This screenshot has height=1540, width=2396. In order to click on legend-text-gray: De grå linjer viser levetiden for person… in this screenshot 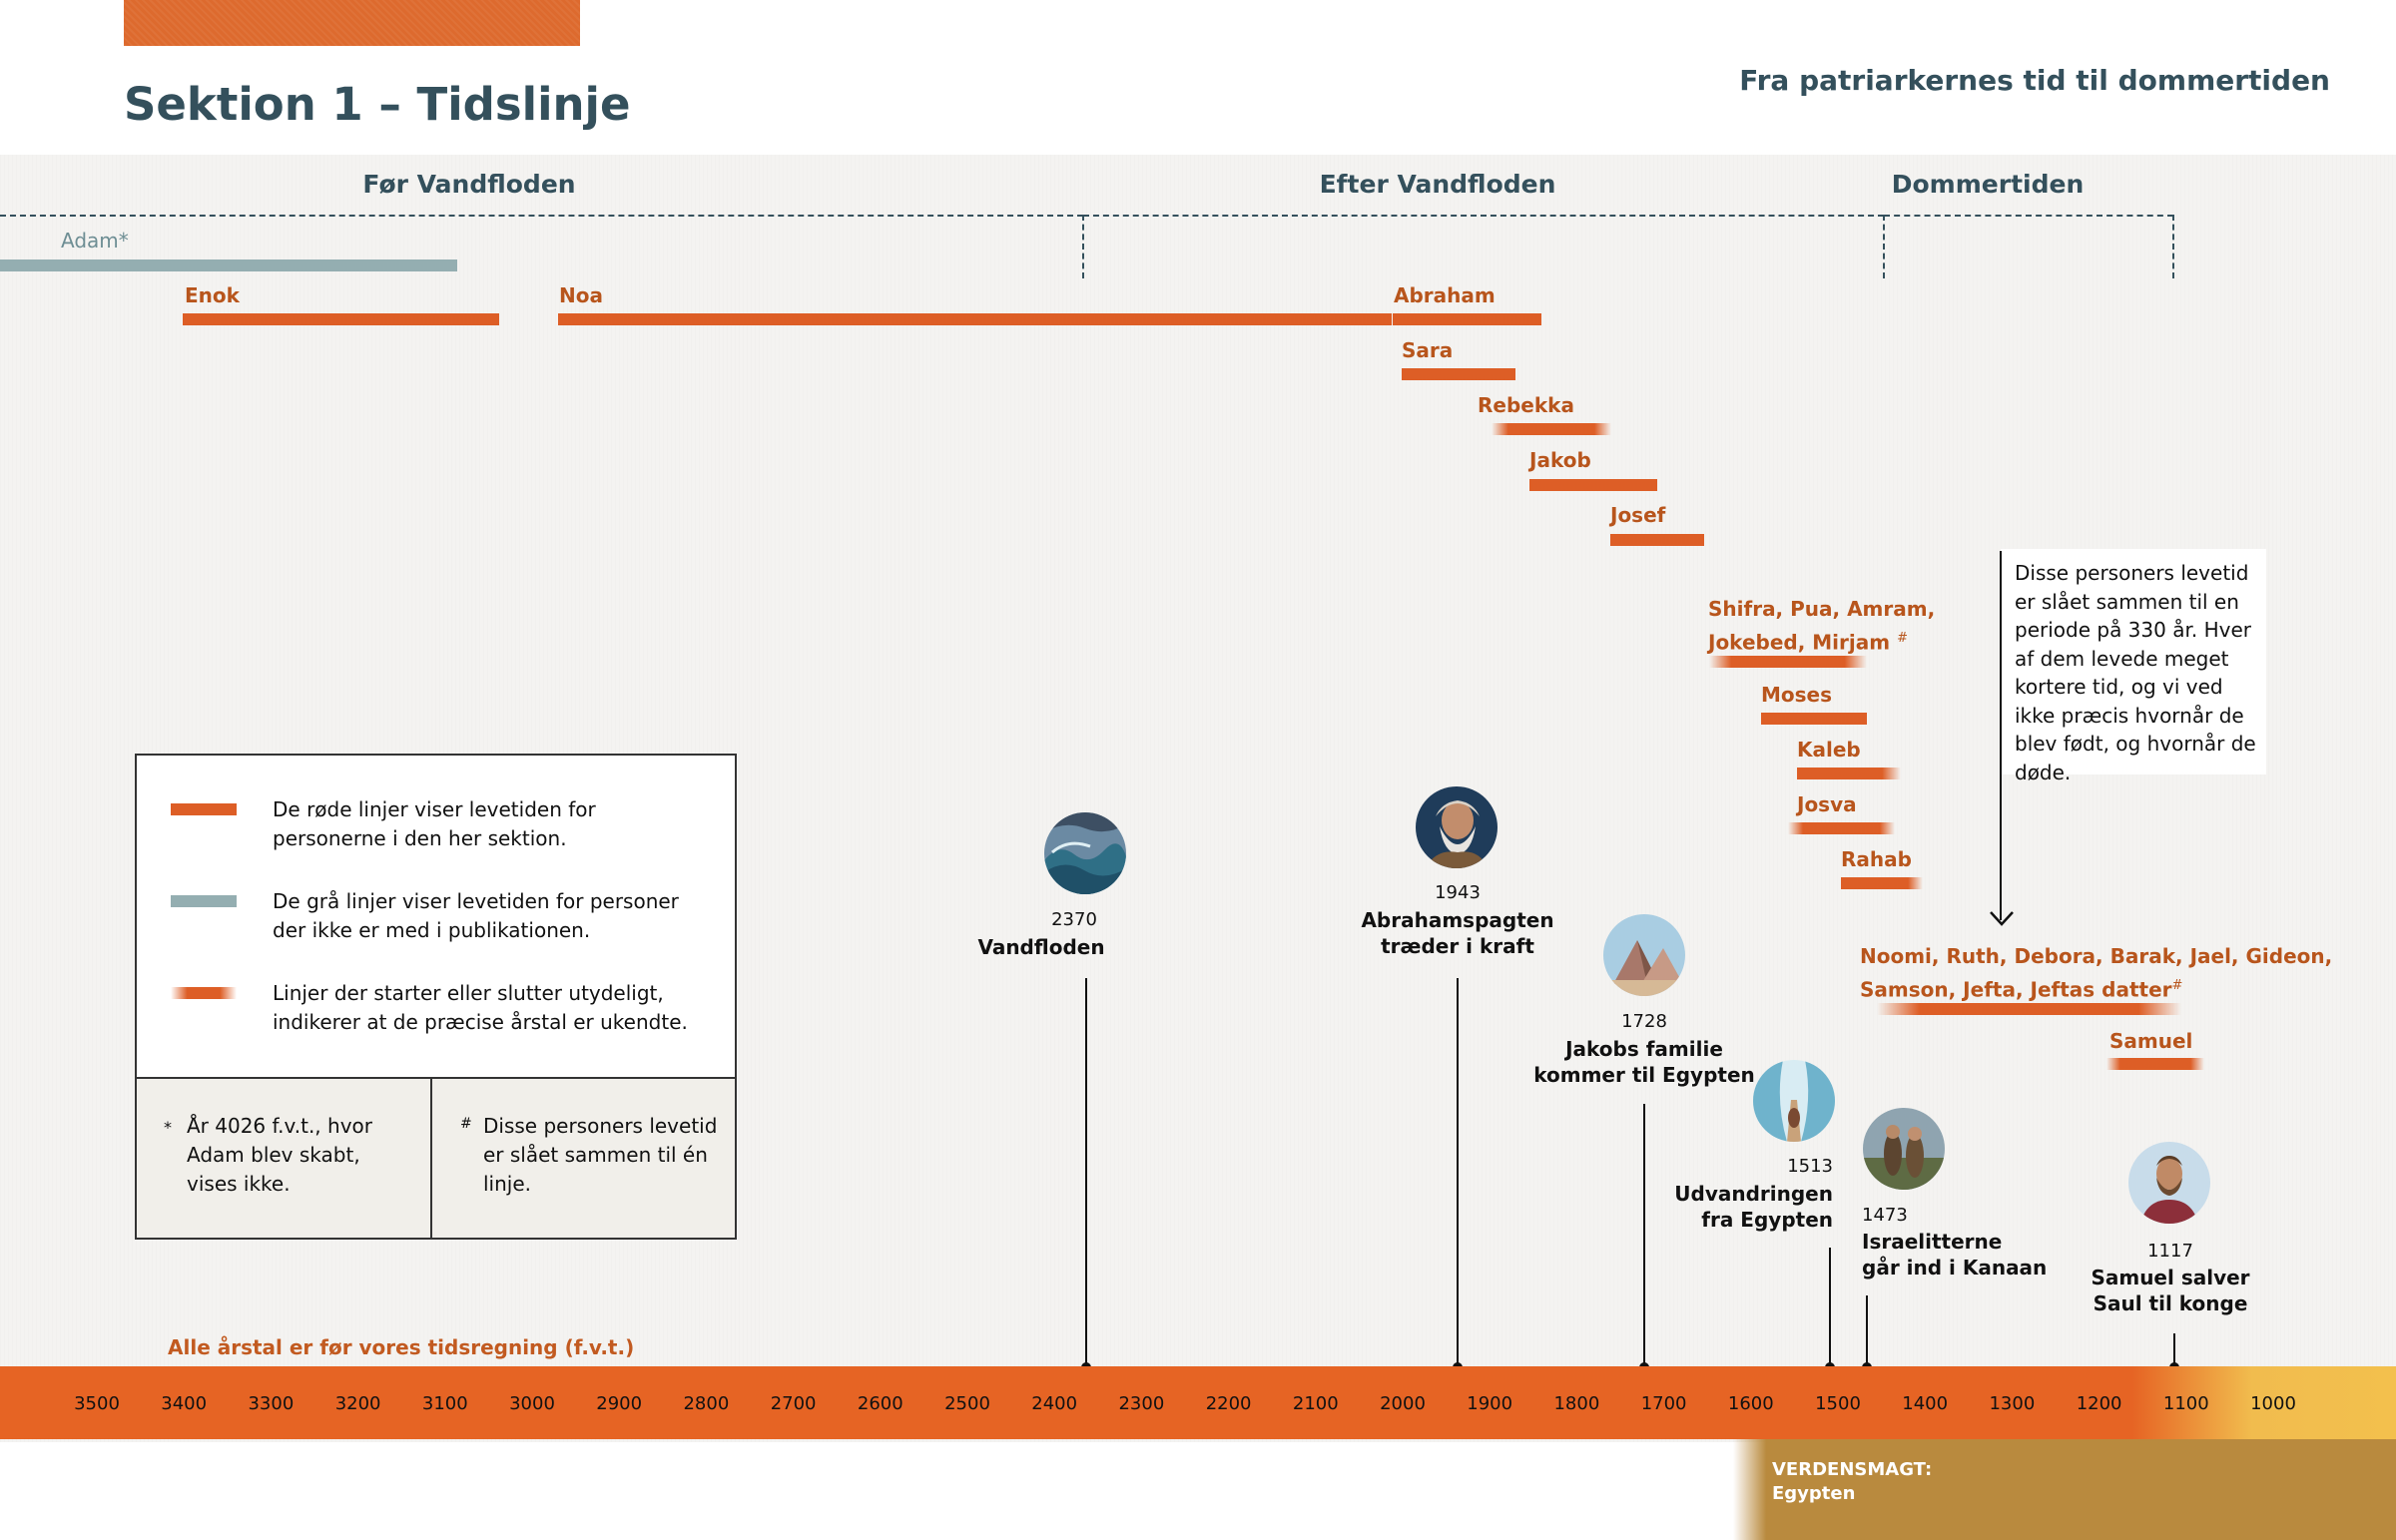, I will do `click(476, 915)`.